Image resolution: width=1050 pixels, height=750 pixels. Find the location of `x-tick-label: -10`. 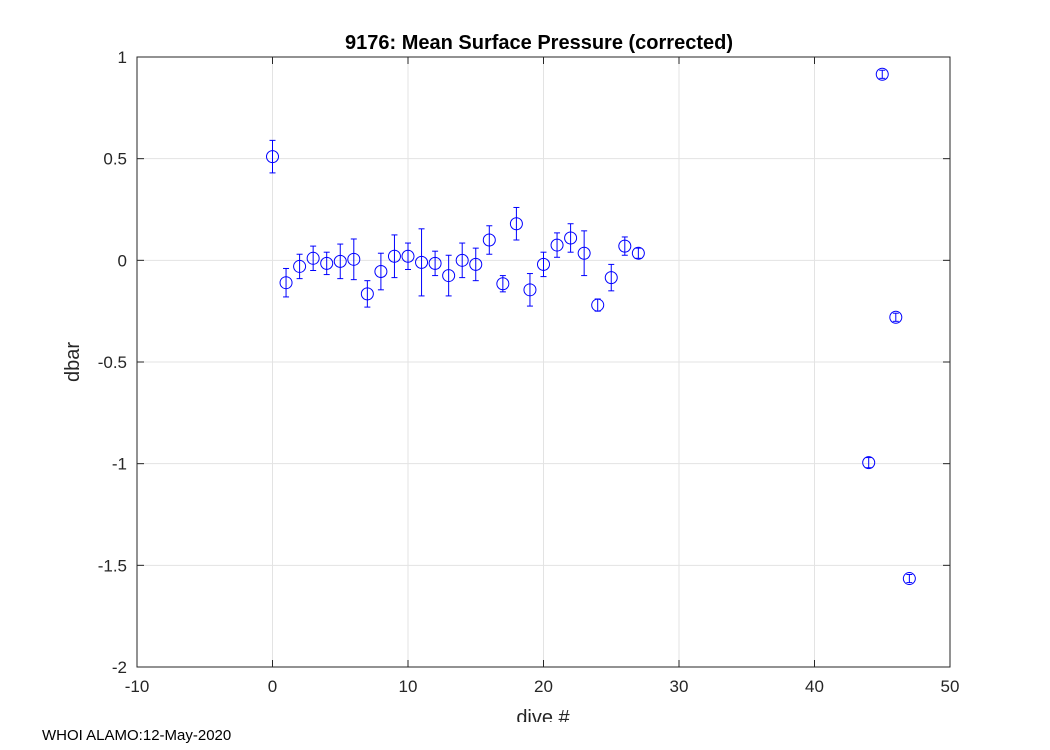

x-tick-label: -10 is located at coordinates (137, 686).